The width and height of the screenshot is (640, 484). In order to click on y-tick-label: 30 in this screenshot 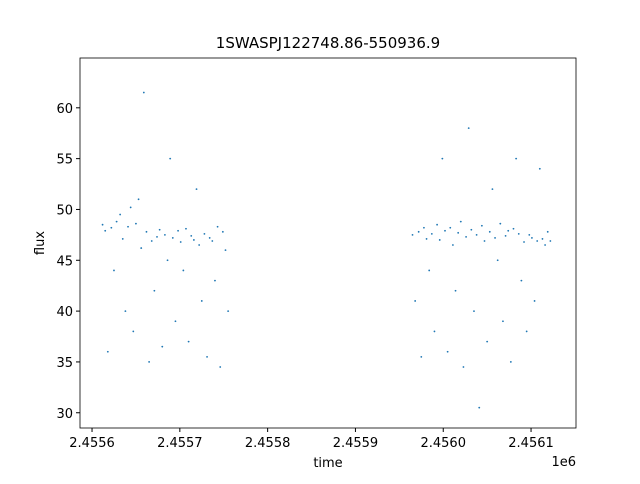, I will do `click(64, 414)`.